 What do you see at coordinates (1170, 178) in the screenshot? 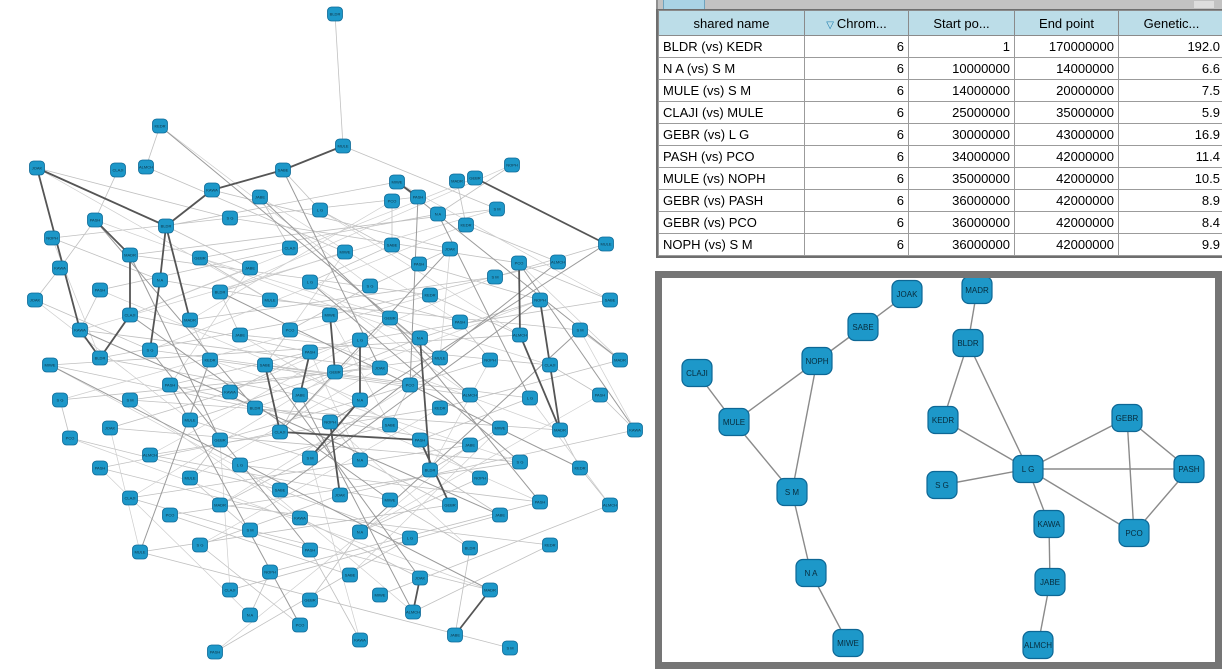
I see `cell-value: 10.5` at bounding box center [1170, 178].